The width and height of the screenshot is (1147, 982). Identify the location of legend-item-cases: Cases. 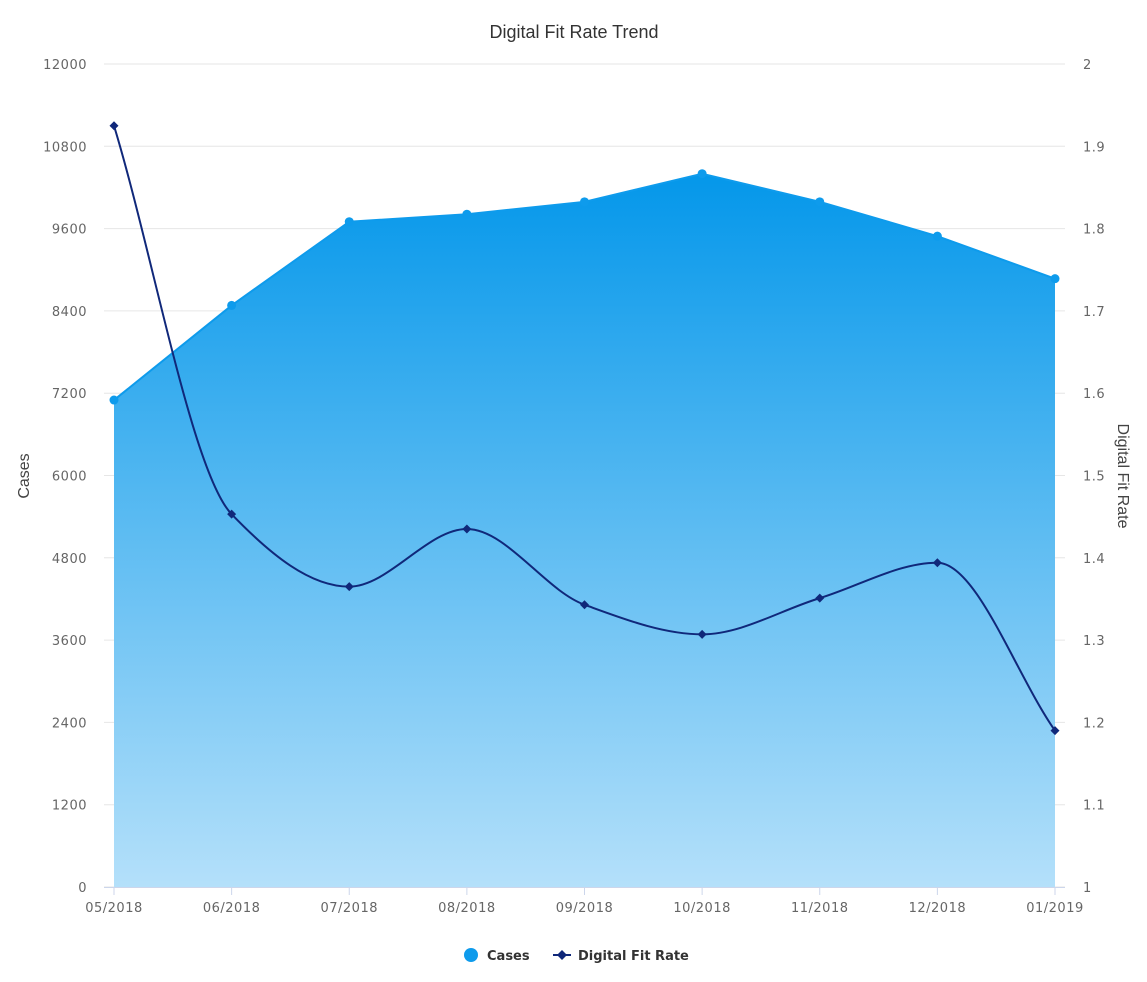
(497, 956).